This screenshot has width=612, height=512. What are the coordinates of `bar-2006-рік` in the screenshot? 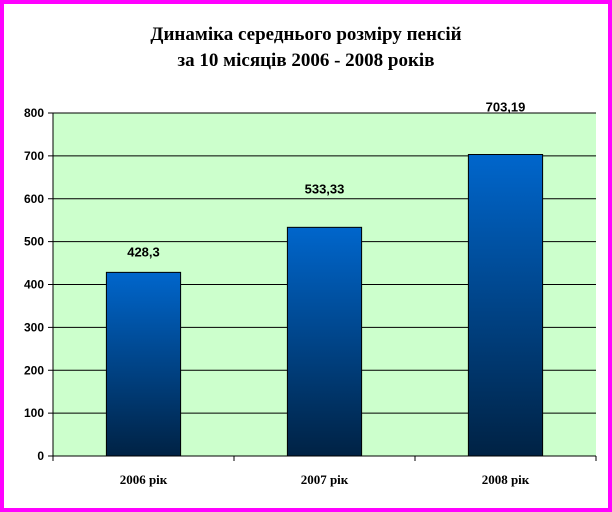 It's located at (143, 364).